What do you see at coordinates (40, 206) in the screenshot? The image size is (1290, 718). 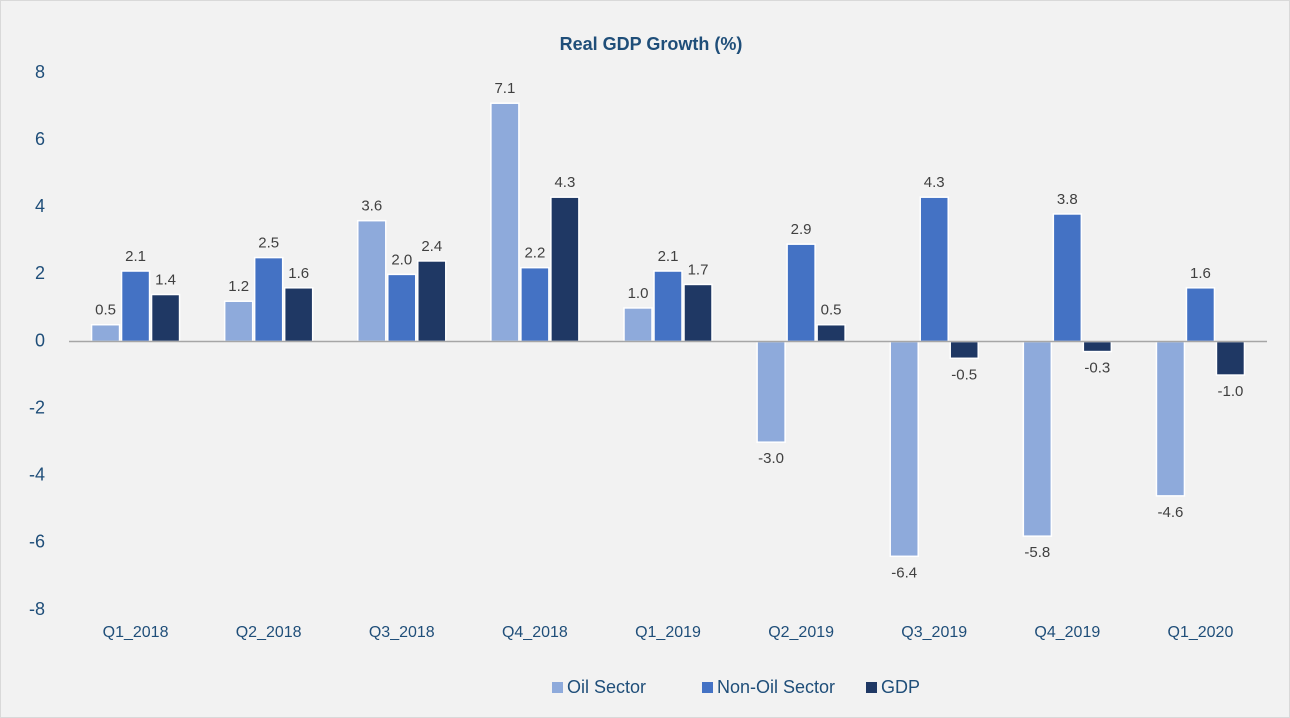 I see `y-tick-label: 4` at bounding box center [40, 206].